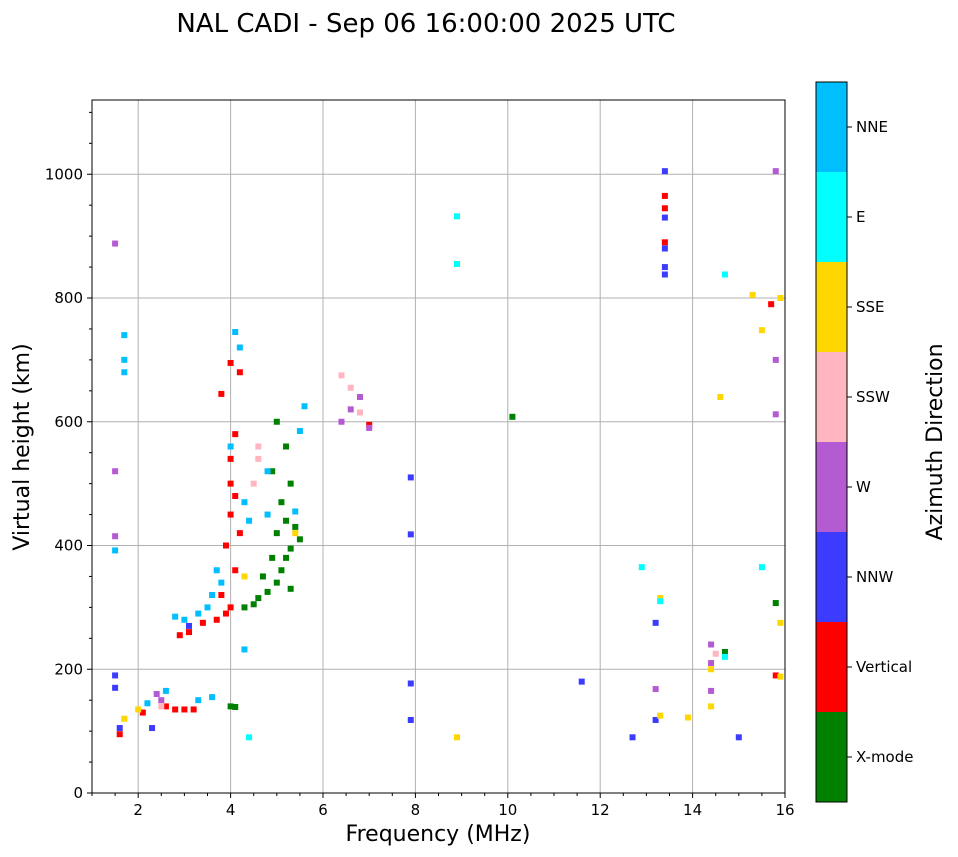  I want to click on y-tick-label: 1000, so click(64, 174).